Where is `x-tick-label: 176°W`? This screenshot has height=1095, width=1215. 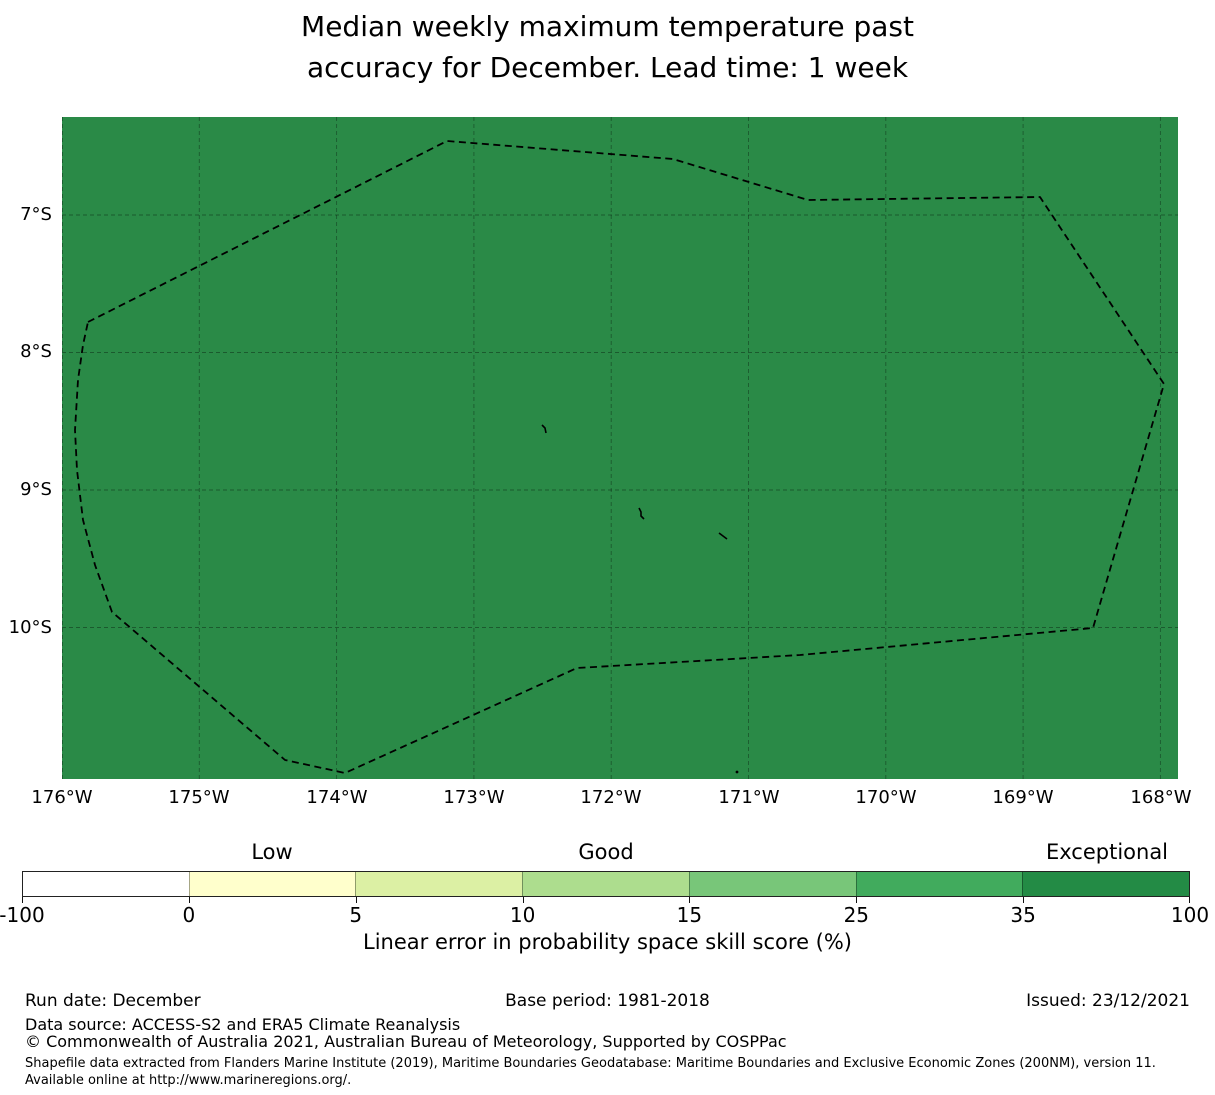
x-tick-label: 176°W is located at coordinates (62, 797).